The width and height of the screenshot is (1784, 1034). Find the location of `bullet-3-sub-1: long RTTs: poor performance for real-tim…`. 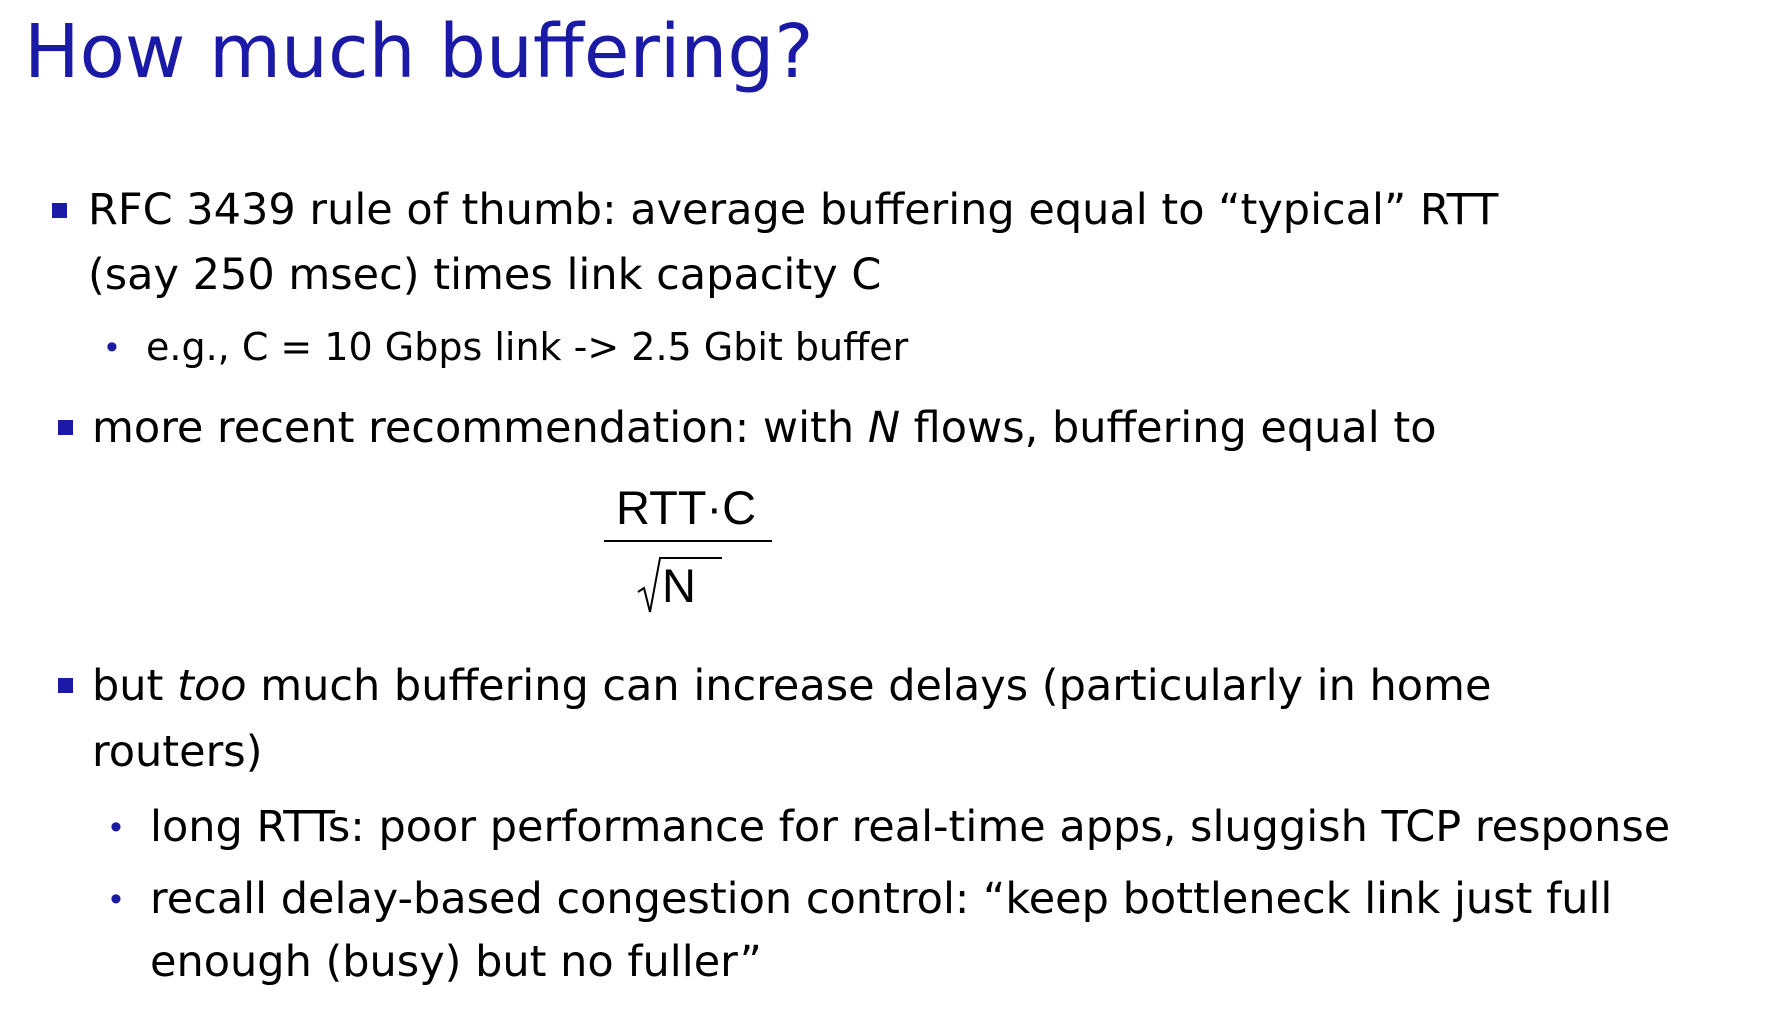

bullet-3-sub-1: long RTTs: poor performance for real-tim… is located at coordinates (910, 827).